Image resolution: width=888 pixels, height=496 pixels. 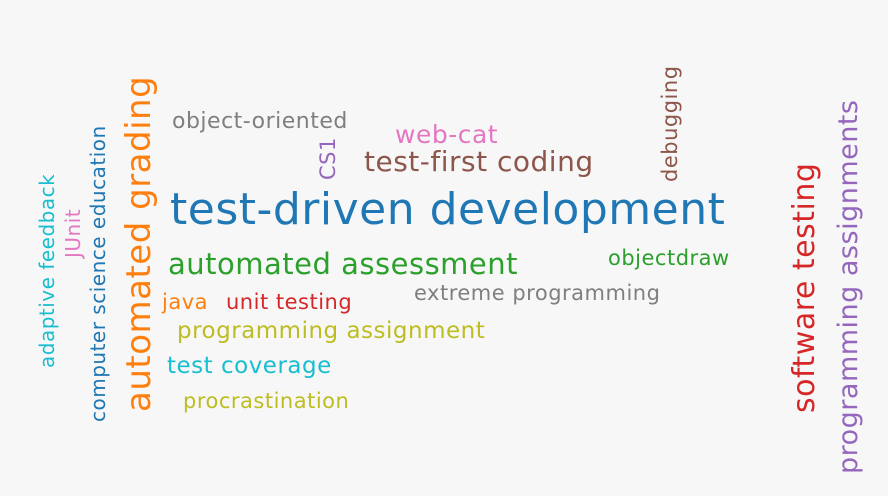 I want to click on word-test-driven-development: test-driven development, so click(x=448, y=209).